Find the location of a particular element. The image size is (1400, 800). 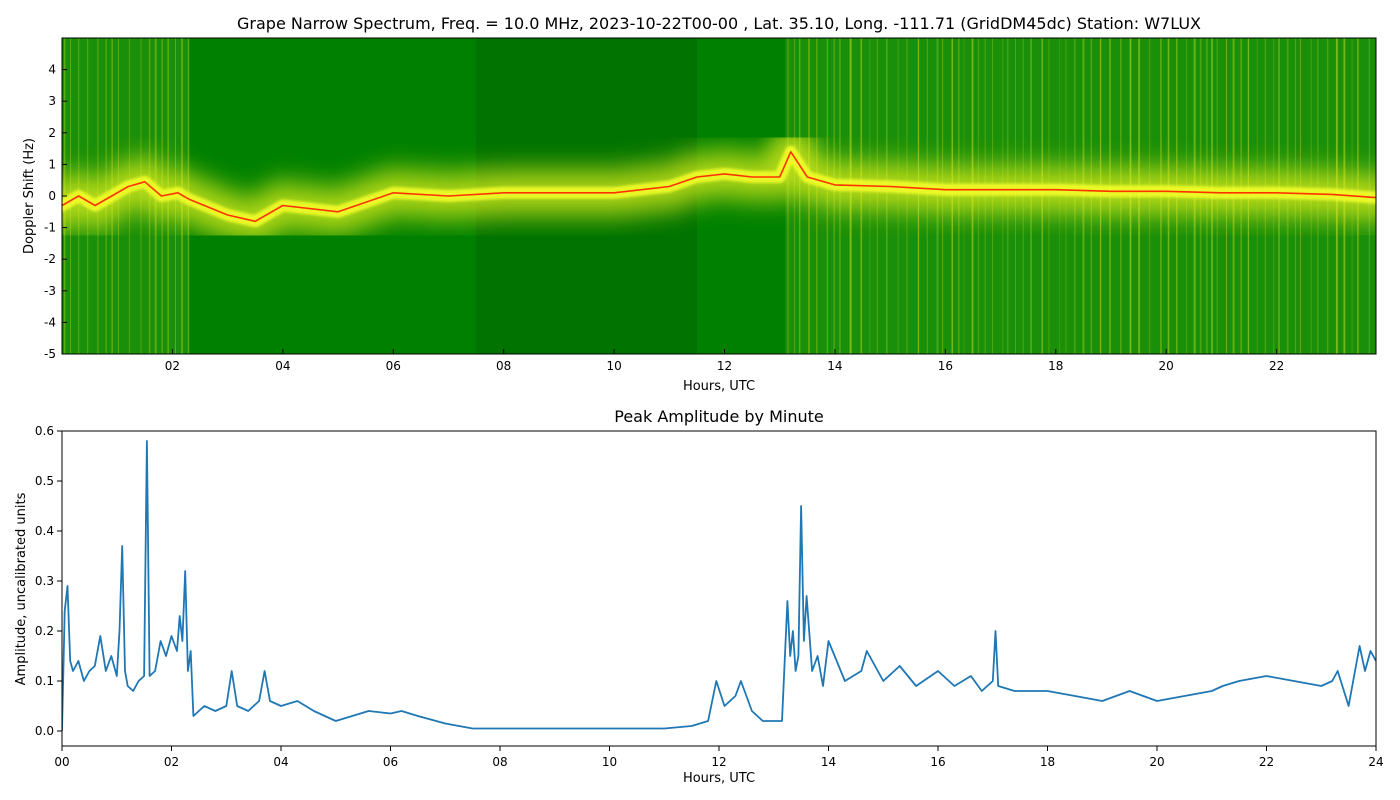

y-tick-label: 0 is located at coordinates (52, 196).